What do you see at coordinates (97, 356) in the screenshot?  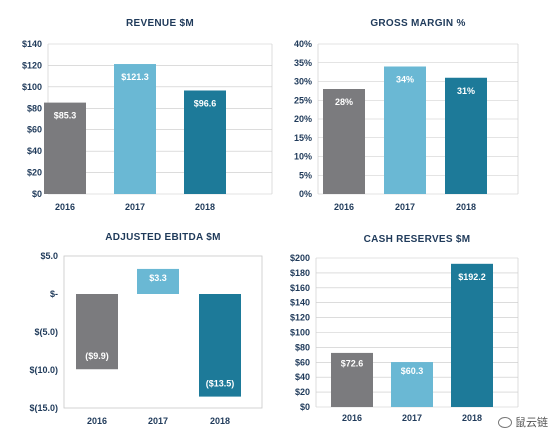 I see `data-label: ($9.9)` at bounding box center [97, 356].